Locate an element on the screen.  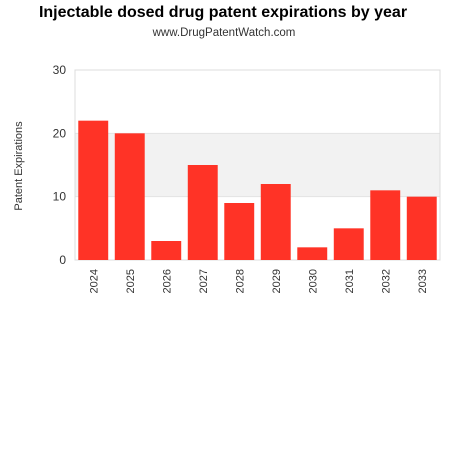
bar-2029 is located at coordinates (275, 222).